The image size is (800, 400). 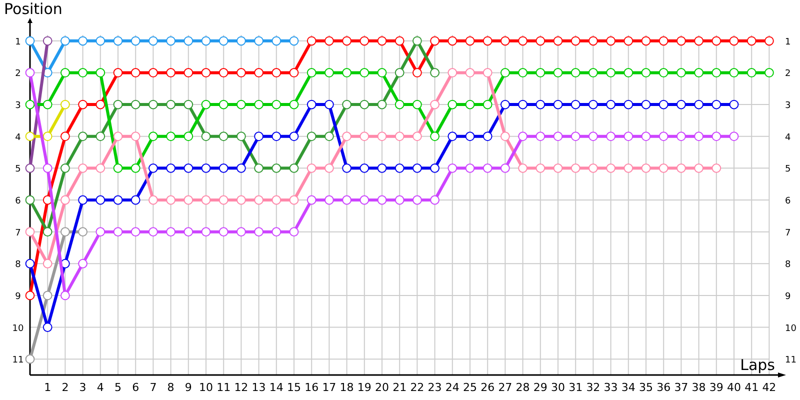 What do you see at coordinates (575, 387) in the screenshot?
I see `x-tick-label: 31` at bounding box center [575, 387].